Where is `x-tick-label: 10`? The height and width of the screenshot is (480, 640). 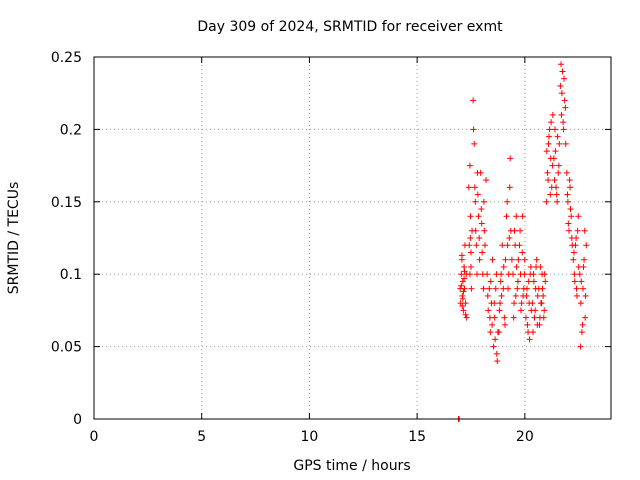 x-tick-label: 10 is located at coordinates (310, 437).